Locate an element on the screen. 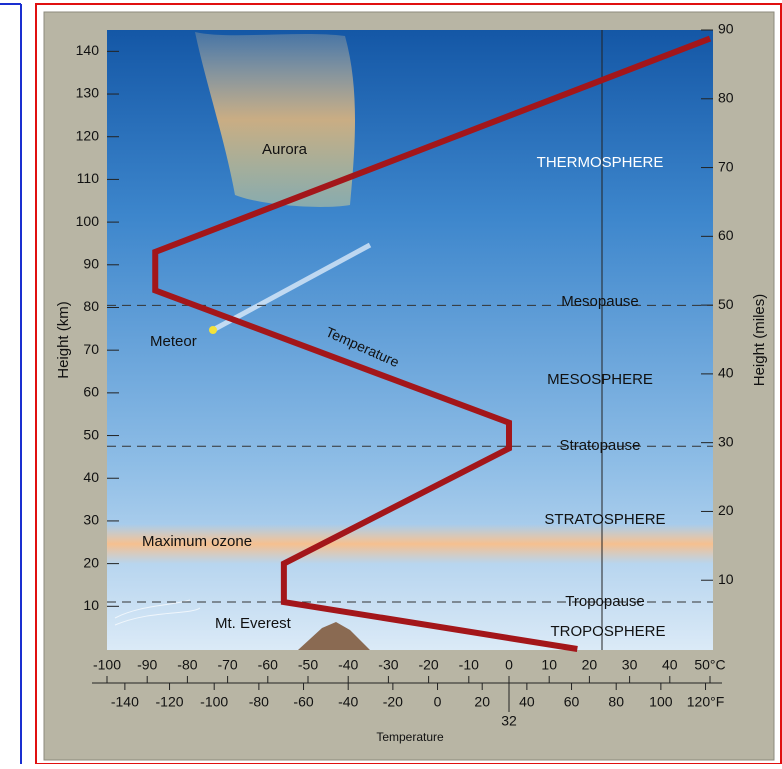 The height and width of the screenshot is (769, 782). x-tick-label: -80 is located at coordinates (187, 665).